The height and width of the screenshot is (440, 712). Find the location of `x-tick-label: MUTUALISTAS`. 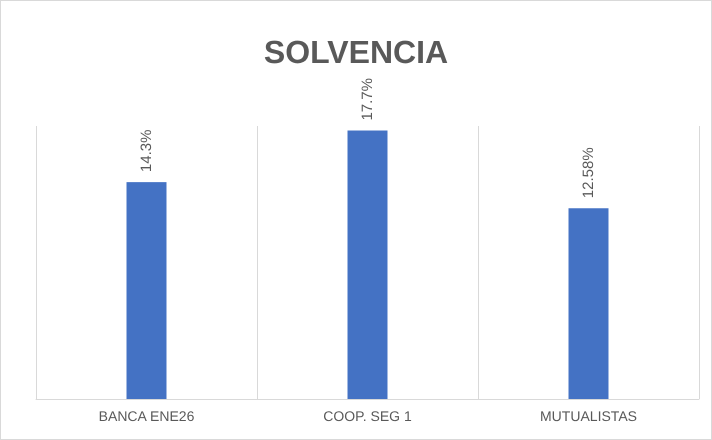

x-tick-label: MUTUALISTAS is located at coordinates (588, 416).